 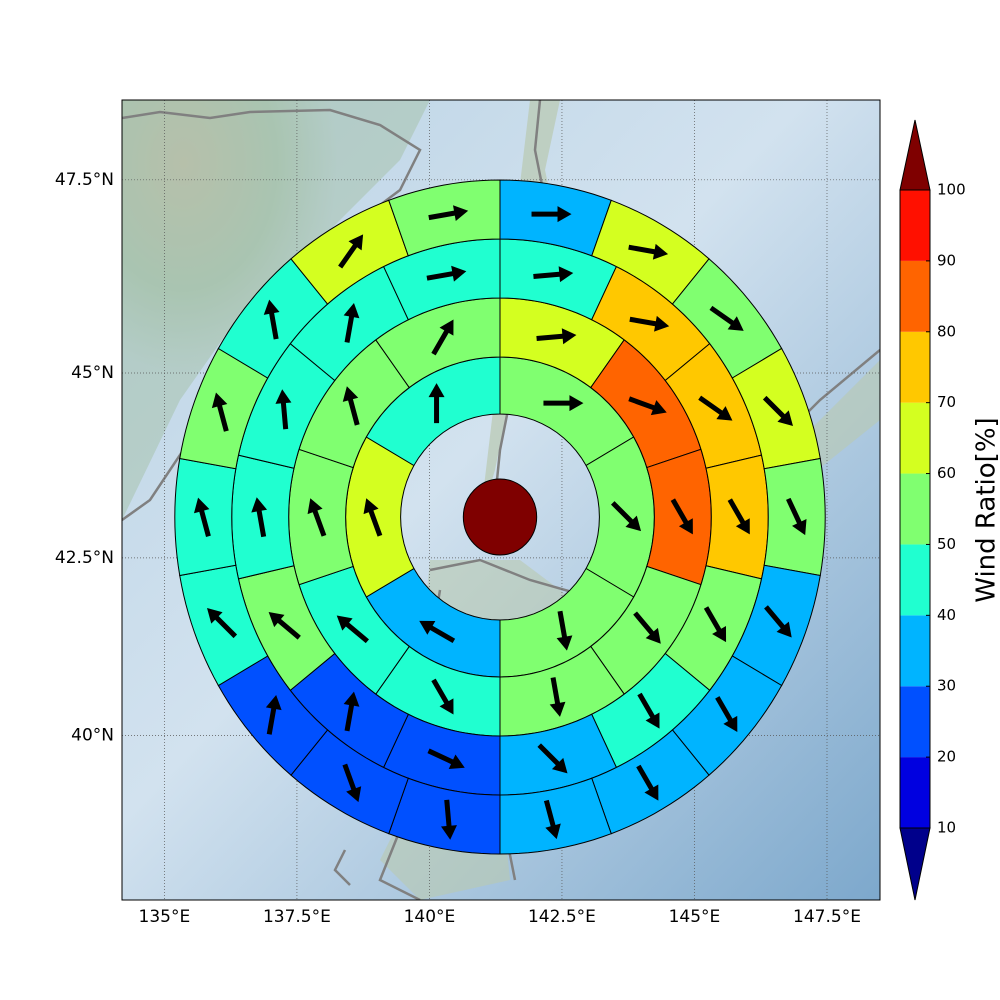 I want to click on x-tick-label: 140°E, so click(x=430, y=917).